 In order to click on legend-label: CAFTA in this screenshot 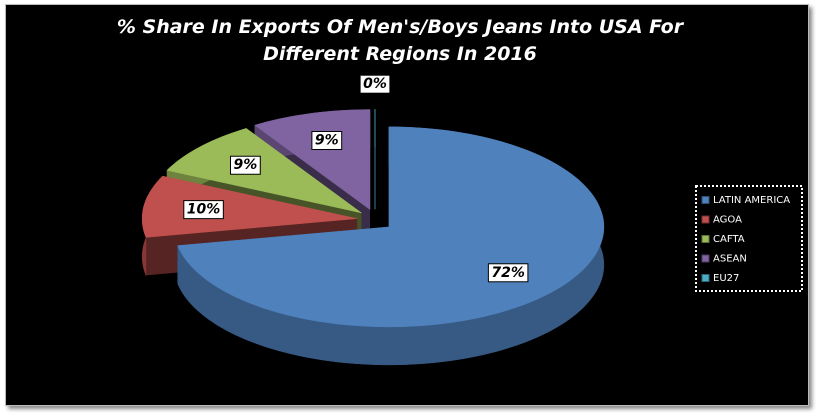, I will do `click(729, 239)`.